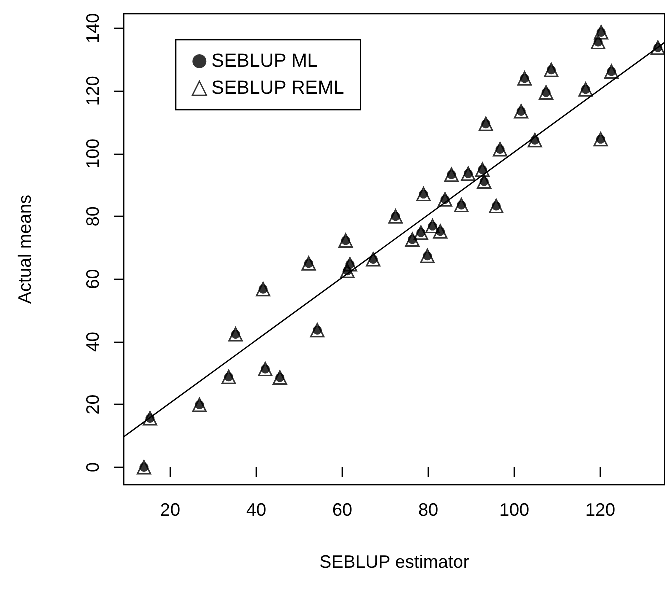 Image resolution: width=665 pixels, height=594 pixels. I want to click on y-axis-title: Actual means, so click(25, 249).